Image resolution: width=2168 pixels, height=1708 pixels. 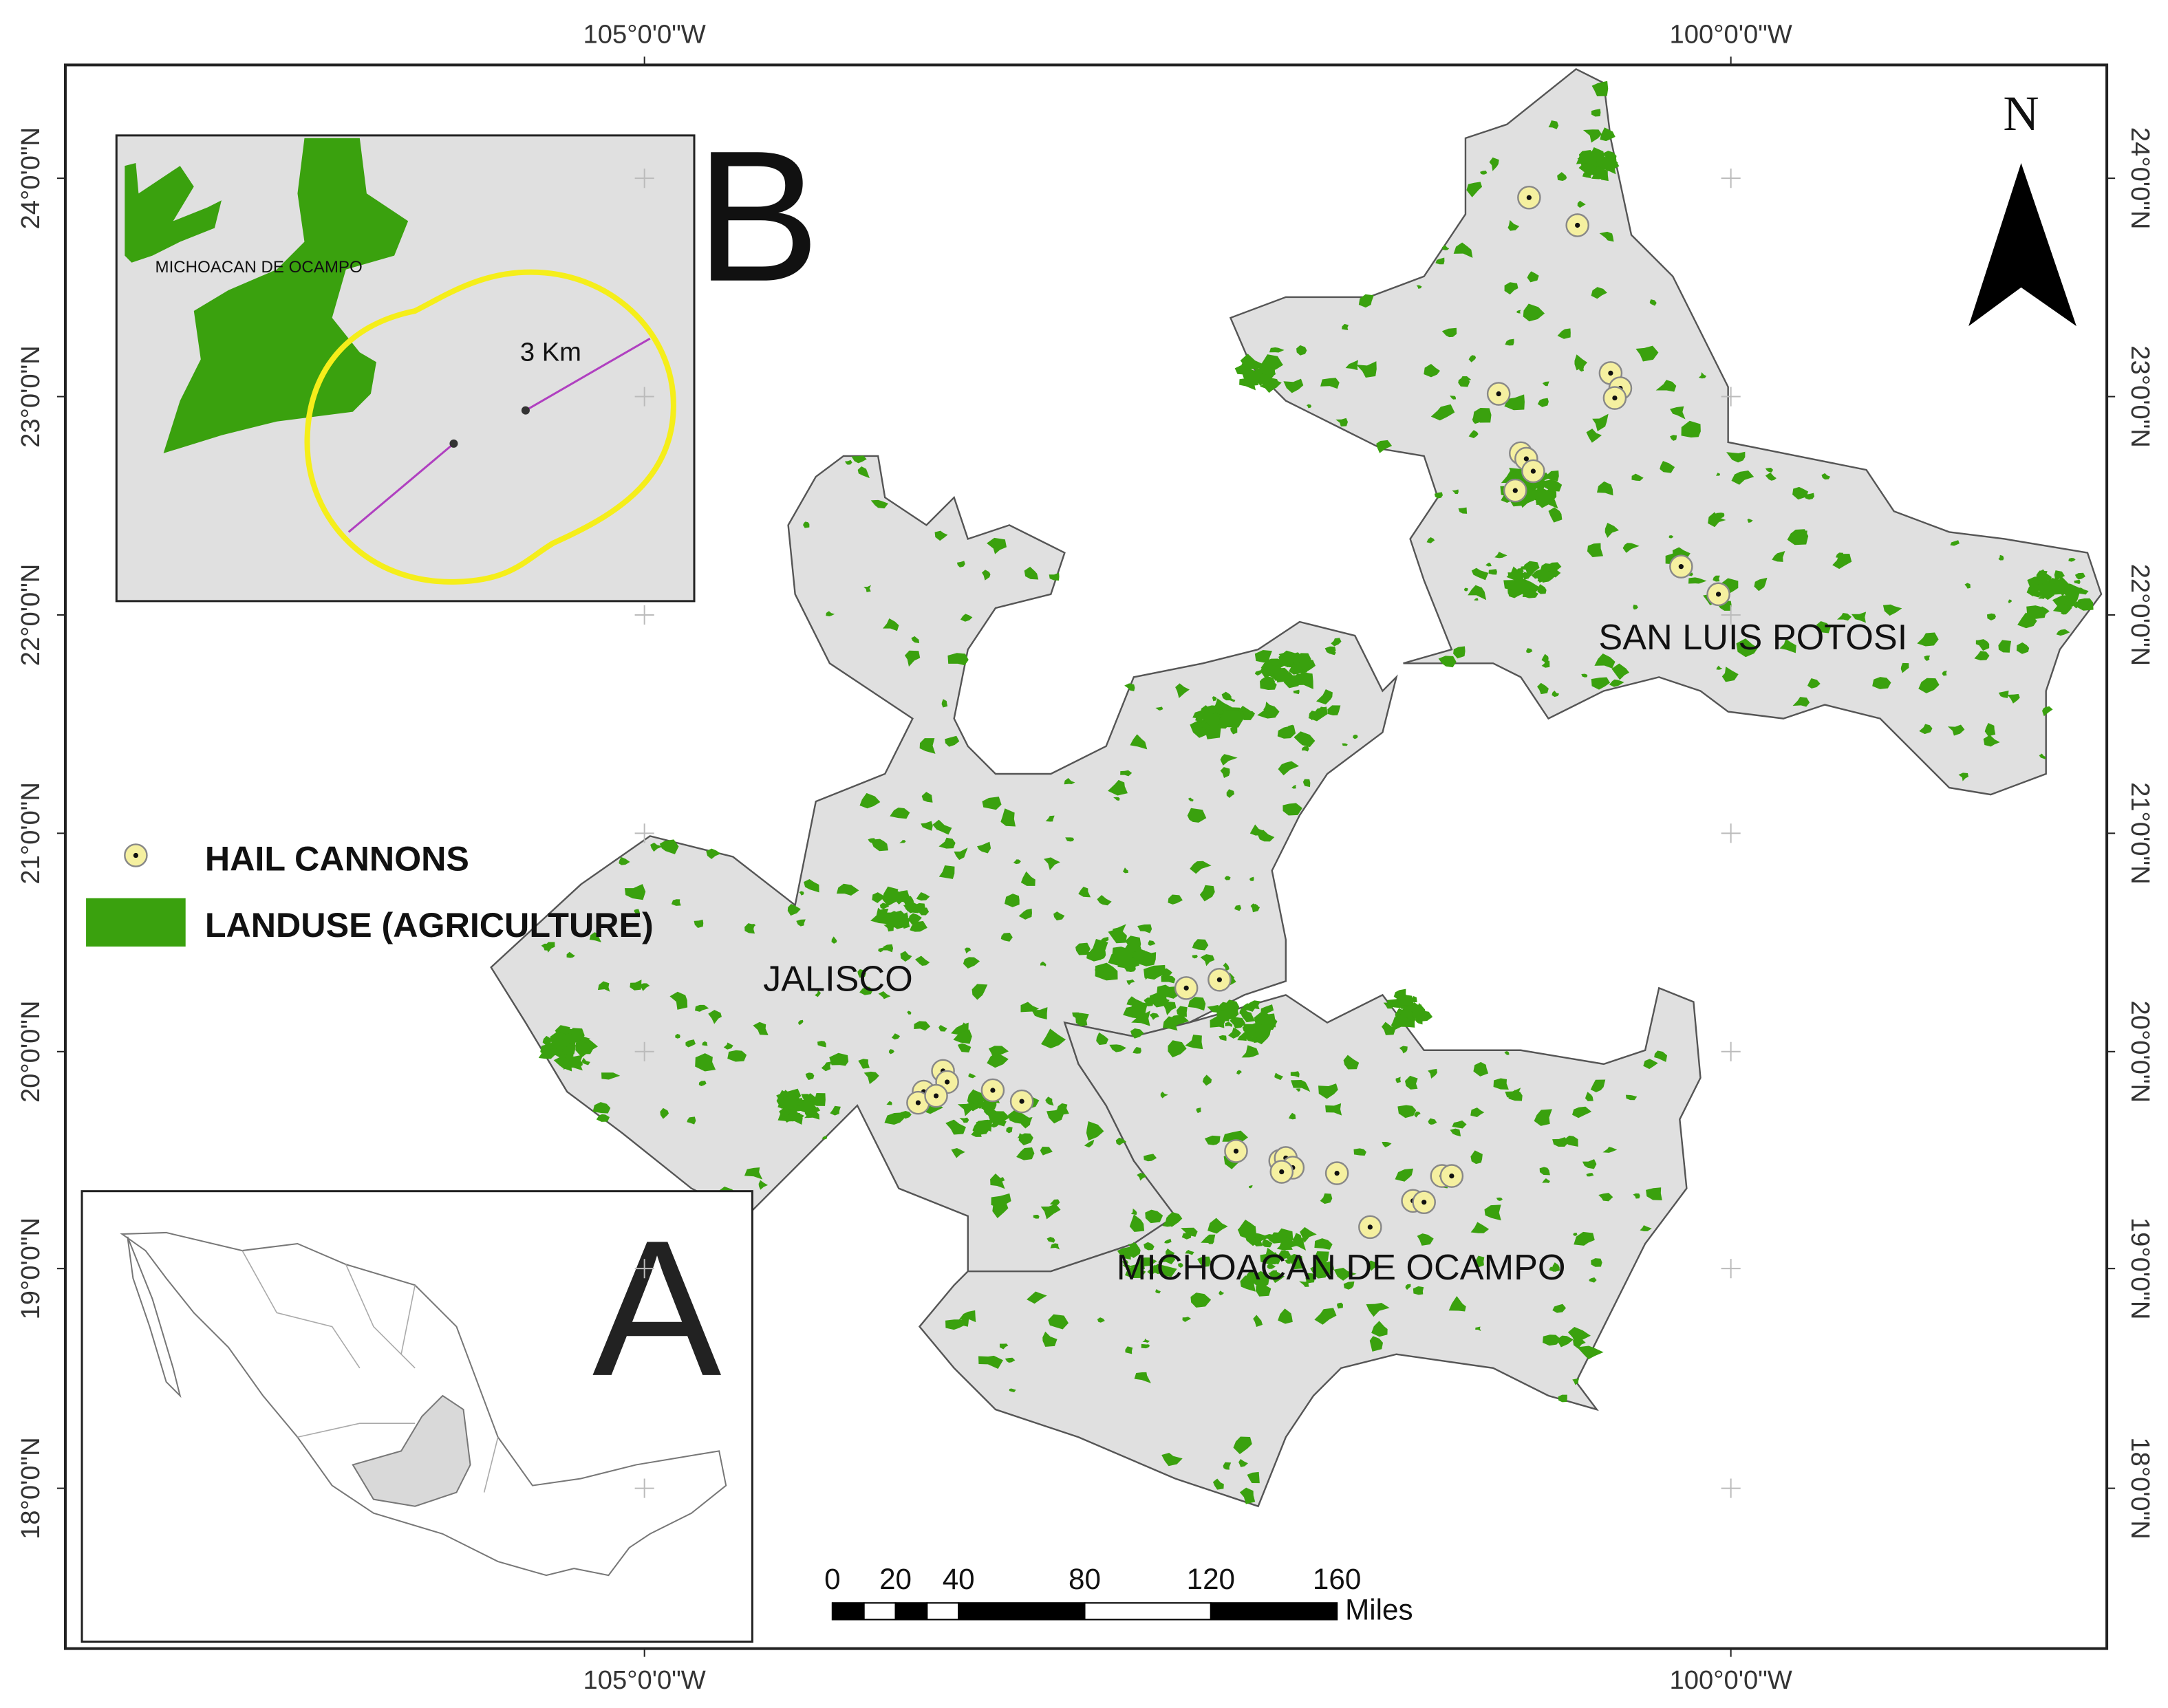 I want to click on hail-cannon-dot, so click(x=1610, y=373).